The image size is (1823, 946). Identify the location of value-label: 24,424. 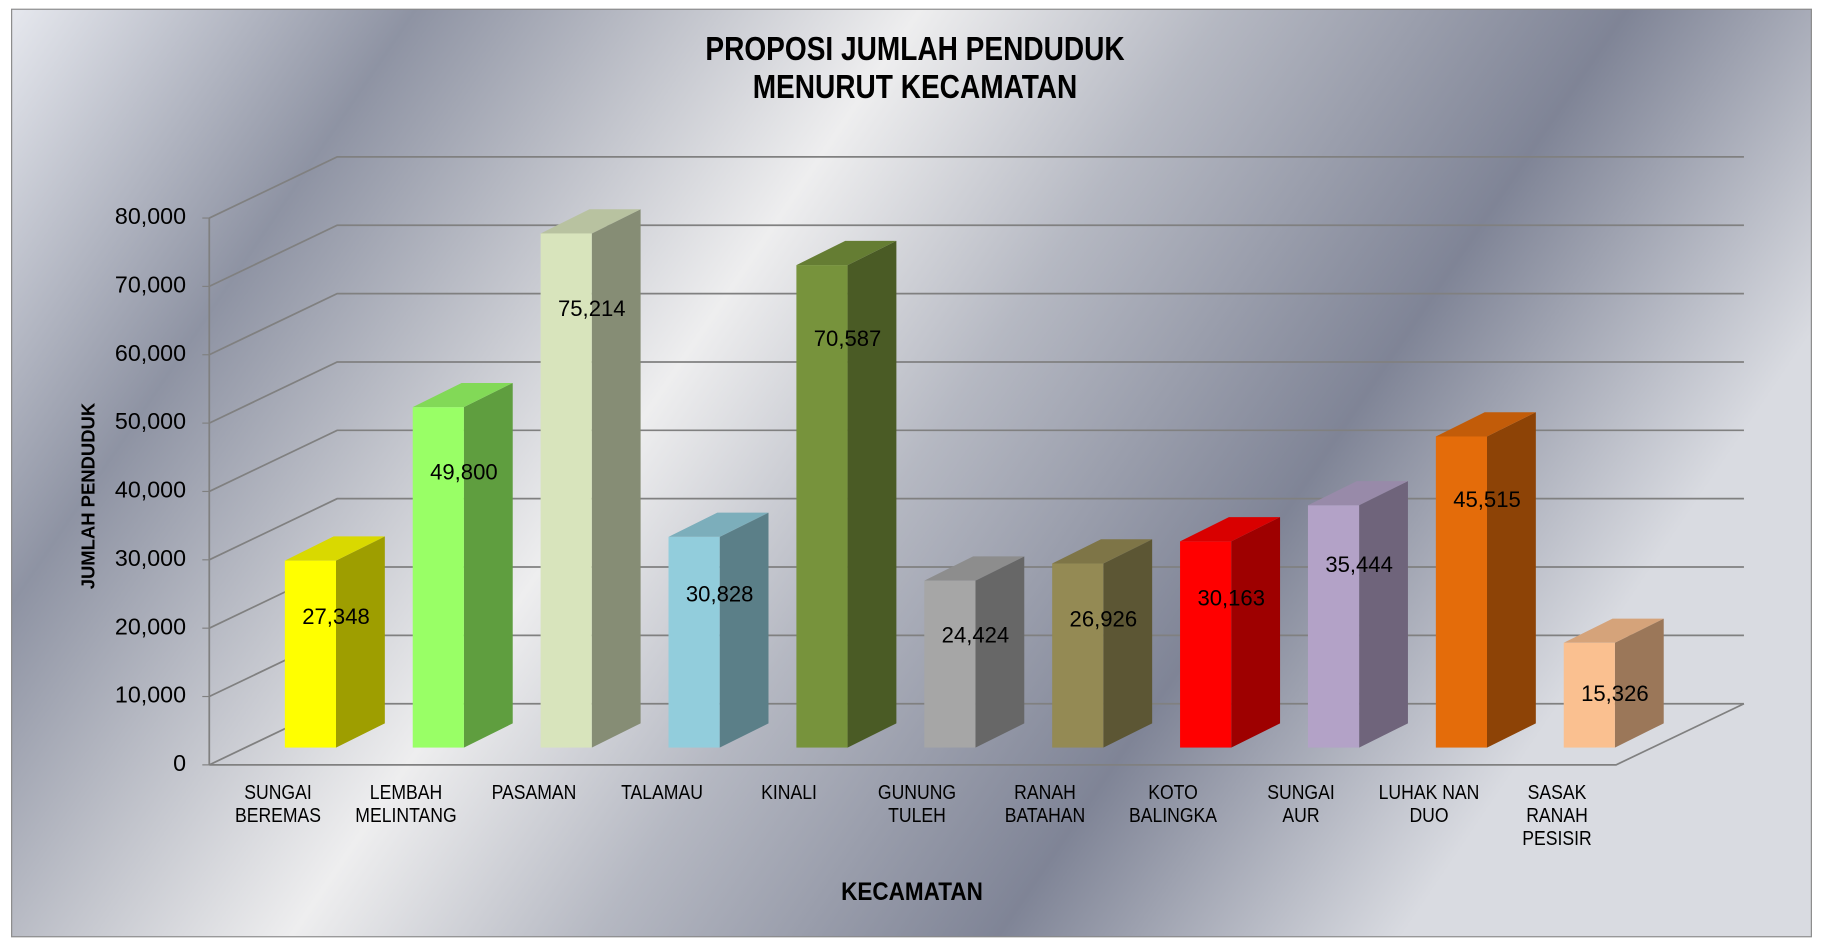
(976, 635).